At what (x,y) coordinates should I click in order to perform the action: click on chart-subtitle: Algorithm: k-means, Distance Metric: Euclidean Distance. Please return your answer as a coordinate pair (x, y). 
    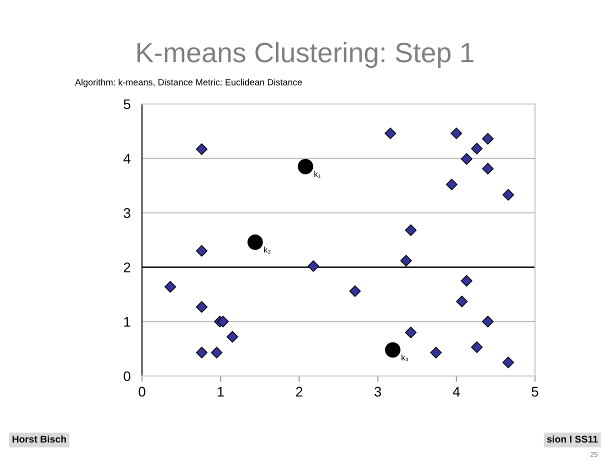
    Looking at the image, I should click on (188, 83).